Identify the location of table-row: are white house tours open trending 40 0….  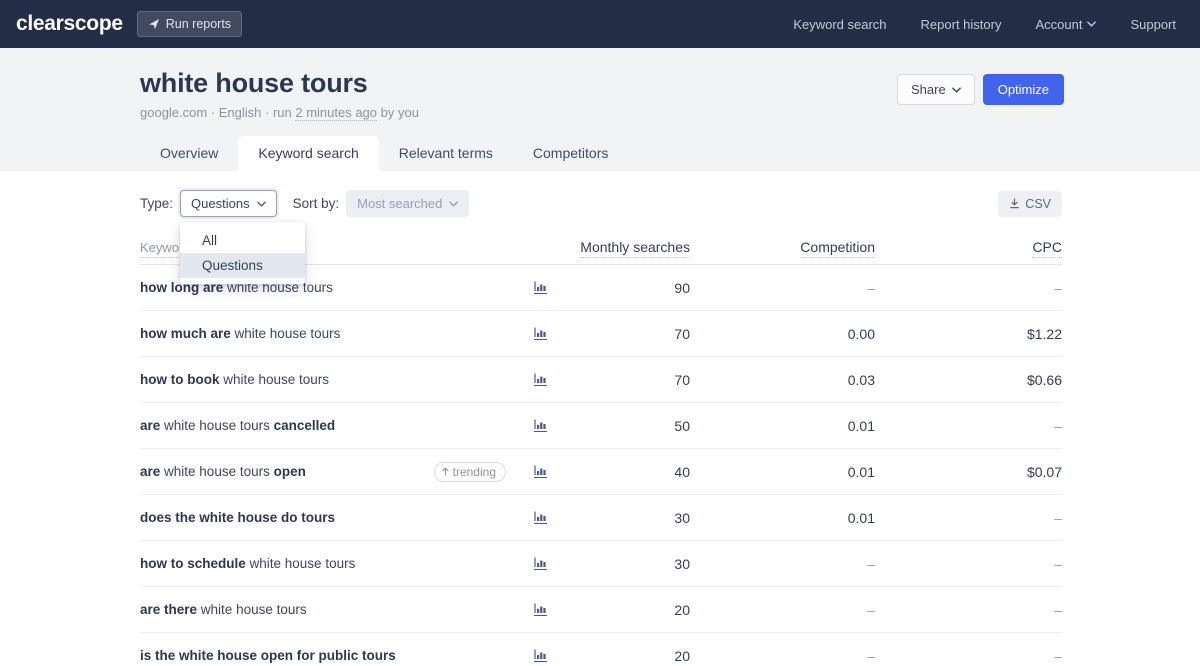
(601, 472).